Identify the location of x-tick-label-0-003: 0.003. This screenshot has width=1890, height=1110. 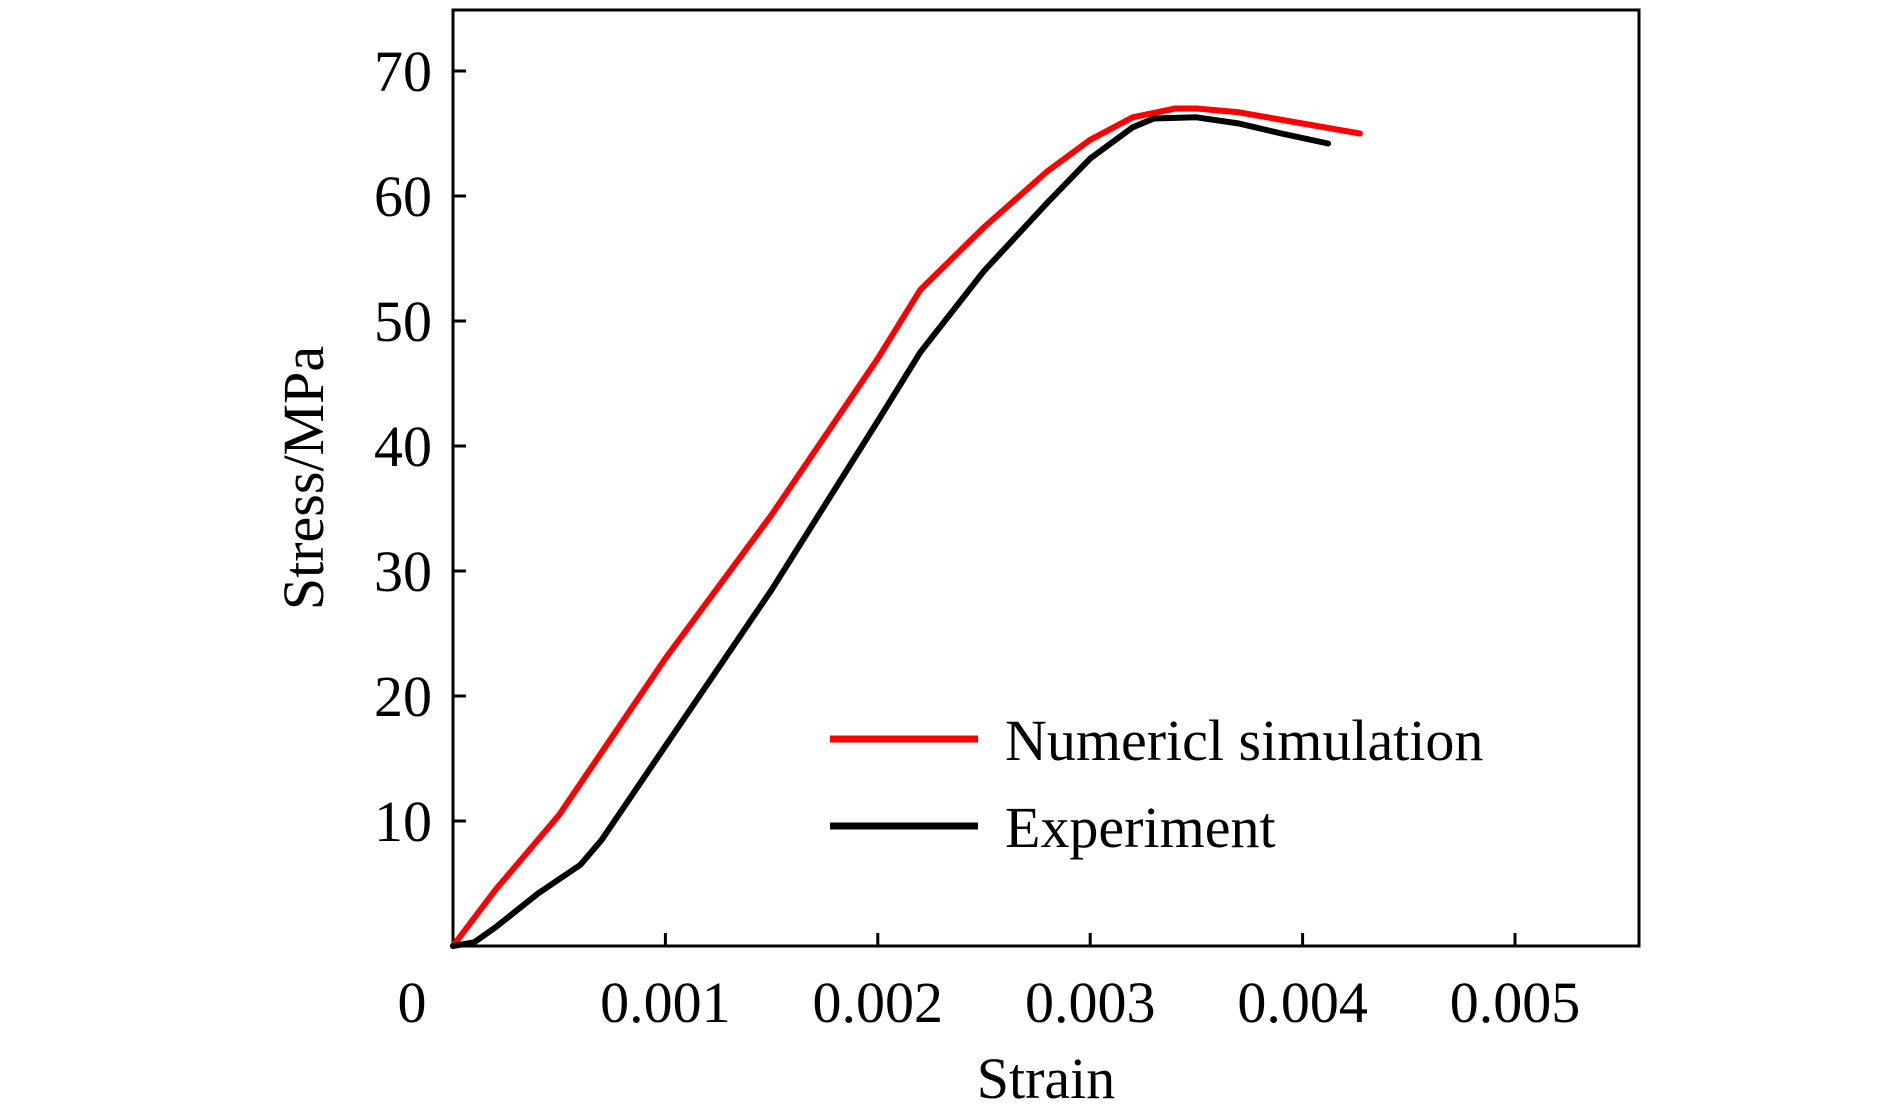
(1090, 1002).